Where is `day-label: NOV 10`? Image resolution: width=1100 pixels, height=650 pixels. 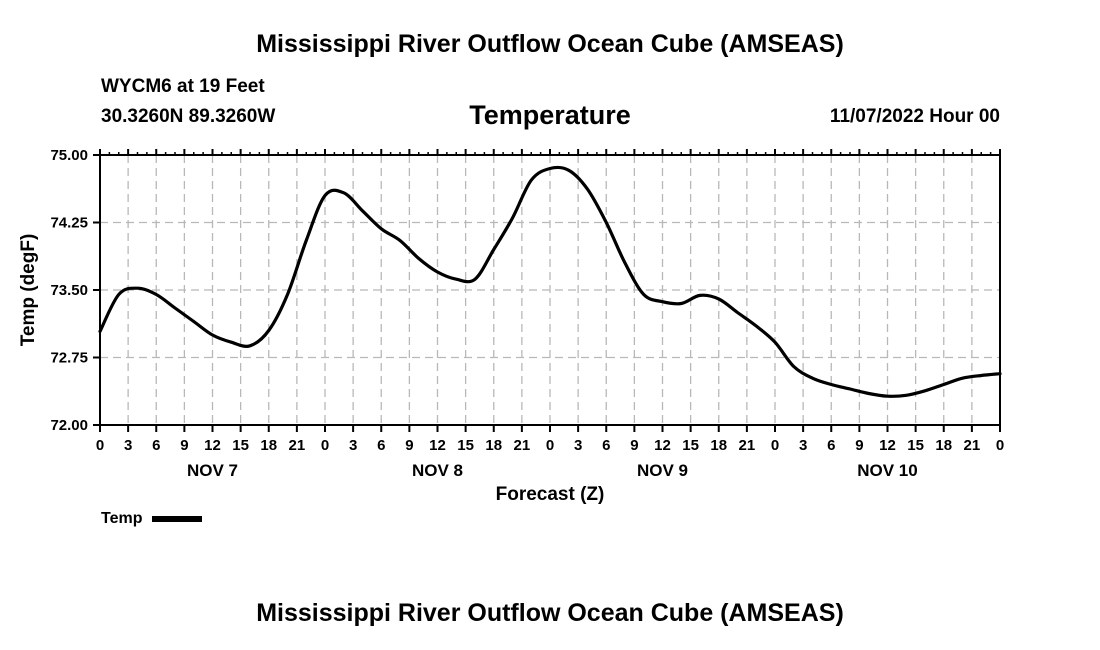 day-label: NOV 10 is located at coordinates (887, 470).